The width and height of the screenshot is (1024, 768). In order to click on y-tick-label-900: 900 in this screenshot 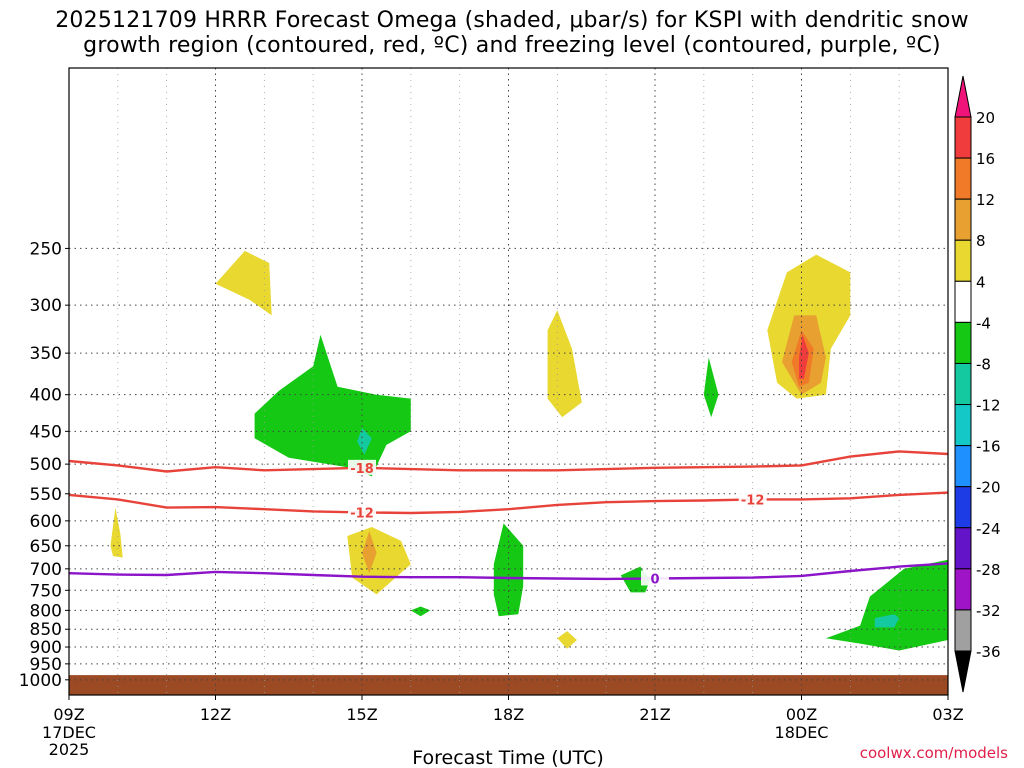, I will do `click(46, 648)`.